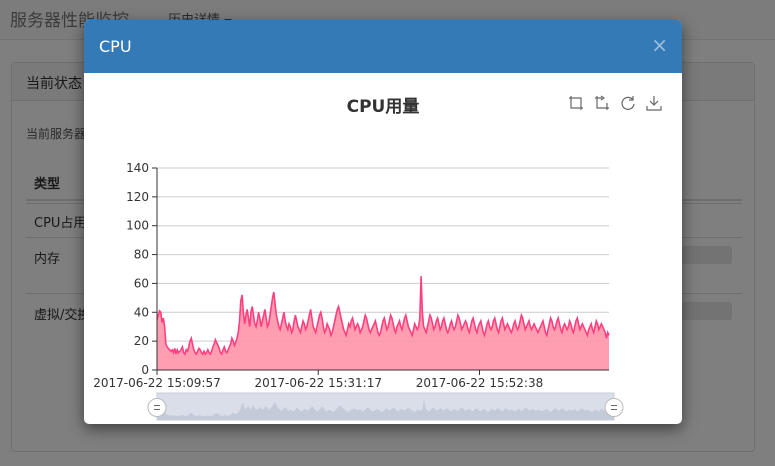 The width and height of the screenshot is (775, 466). What do you see at coordinates (141, 341) in the screenshot?
I see `y-tick-label: 20` at bounding box center [141, 341].